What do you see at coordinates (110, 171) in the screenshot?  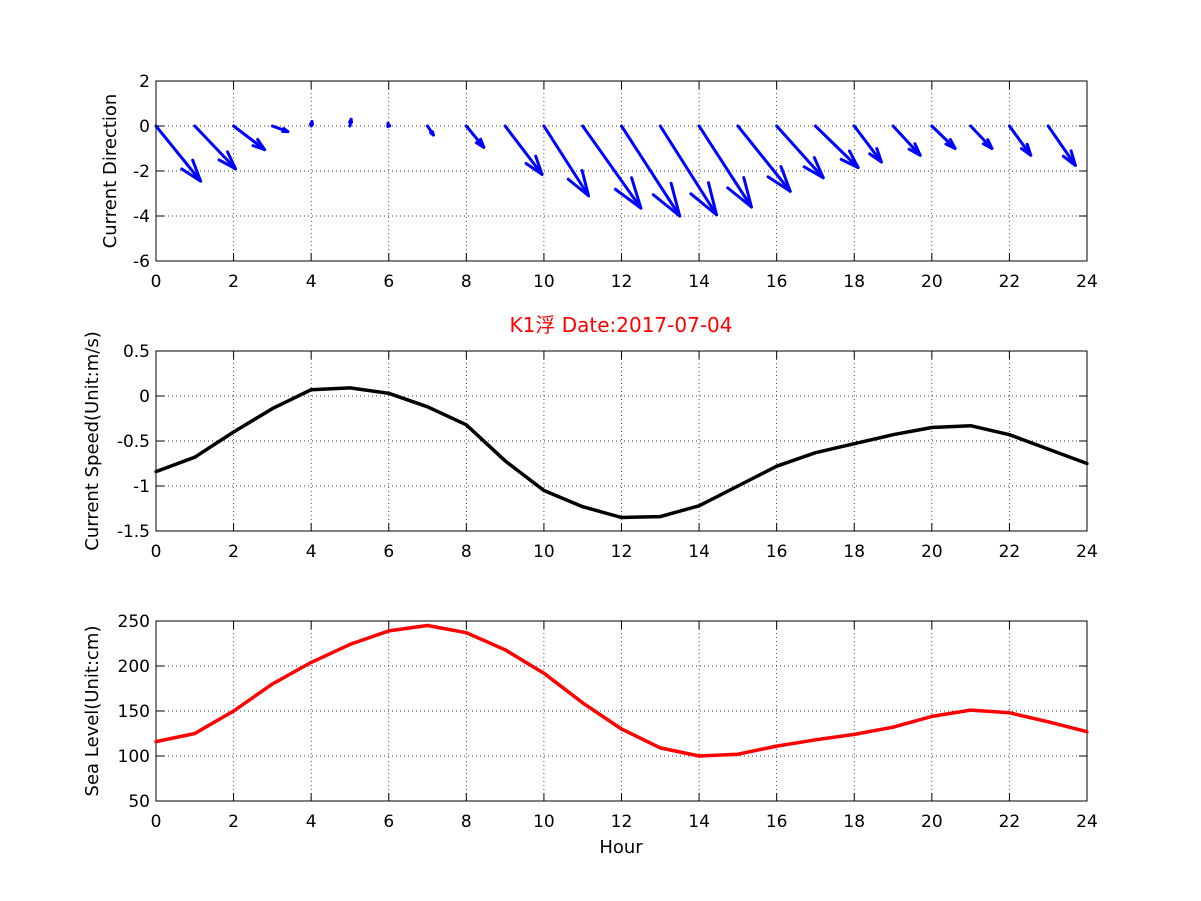 I see `ylabel-direction: Current Direction` at bounding box center [110, 171].